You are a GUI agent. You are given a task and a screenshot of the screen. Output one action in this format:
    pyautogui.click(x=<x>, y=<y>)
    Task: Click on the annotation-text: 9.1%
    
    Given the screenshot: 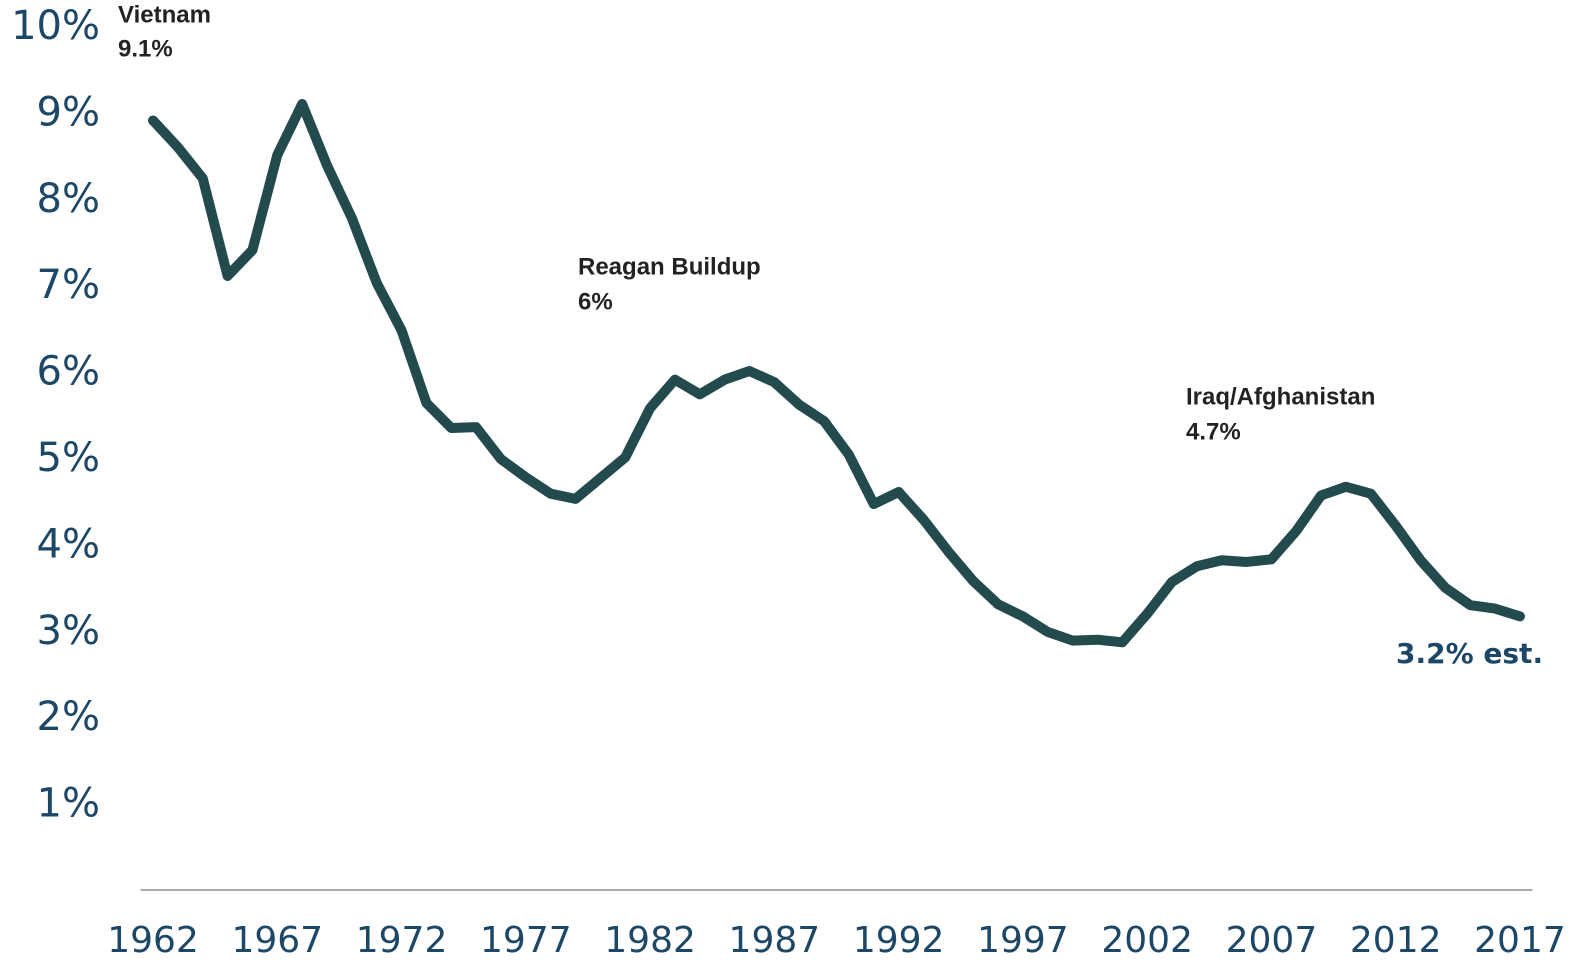 What is the action you would take?
    pyautogui.click(x=145, y=48)
    